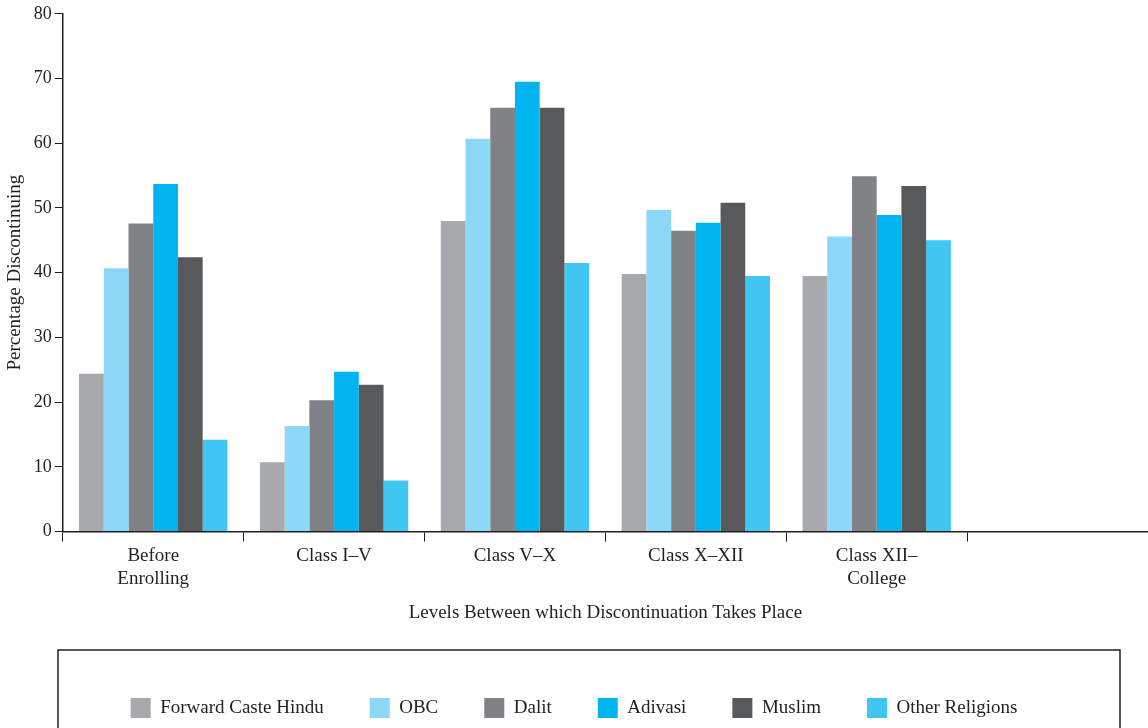 The image size is (1148, 728). I want to click on legend-label: Adivasi, so click(657, 706).